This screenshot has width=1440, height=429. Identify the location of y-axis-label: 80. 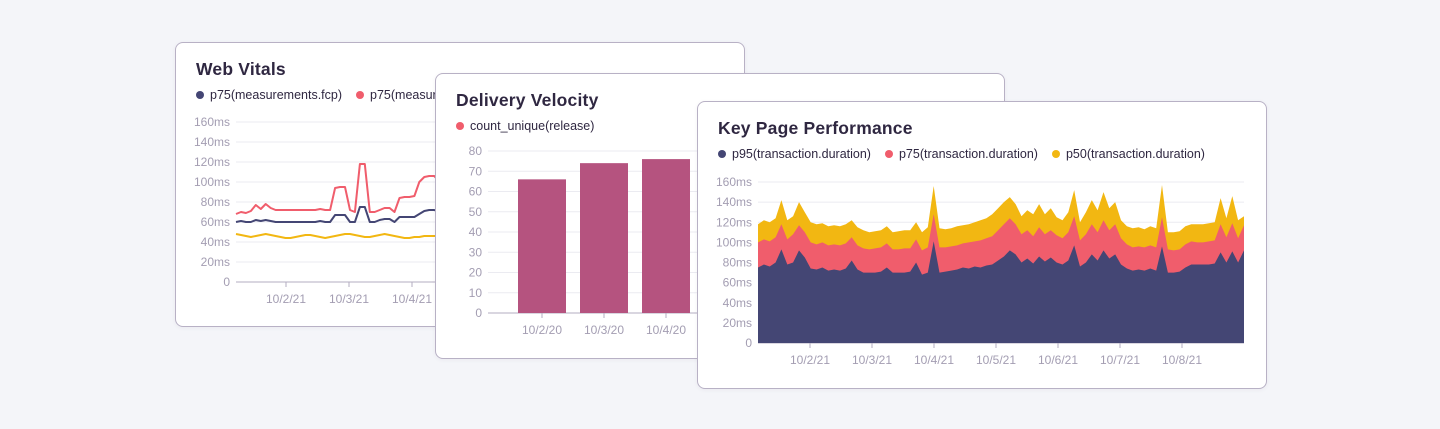
(476, 151).